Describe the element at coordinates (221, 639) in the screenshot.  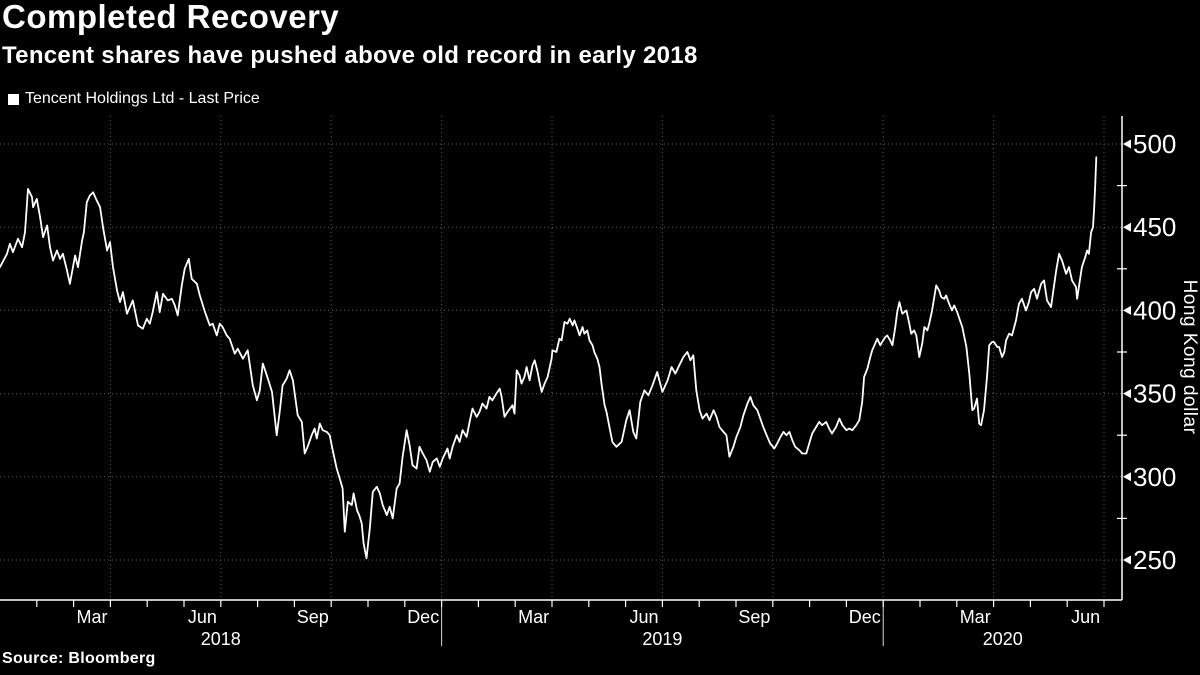
I see `x-year-label: 2018` at that location.